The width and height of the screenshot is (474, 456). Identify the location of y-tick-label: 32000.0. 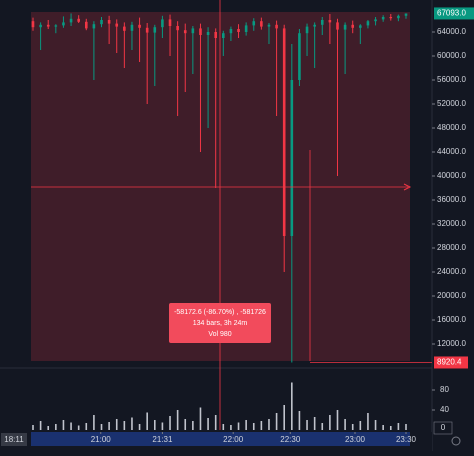
(451, 223).